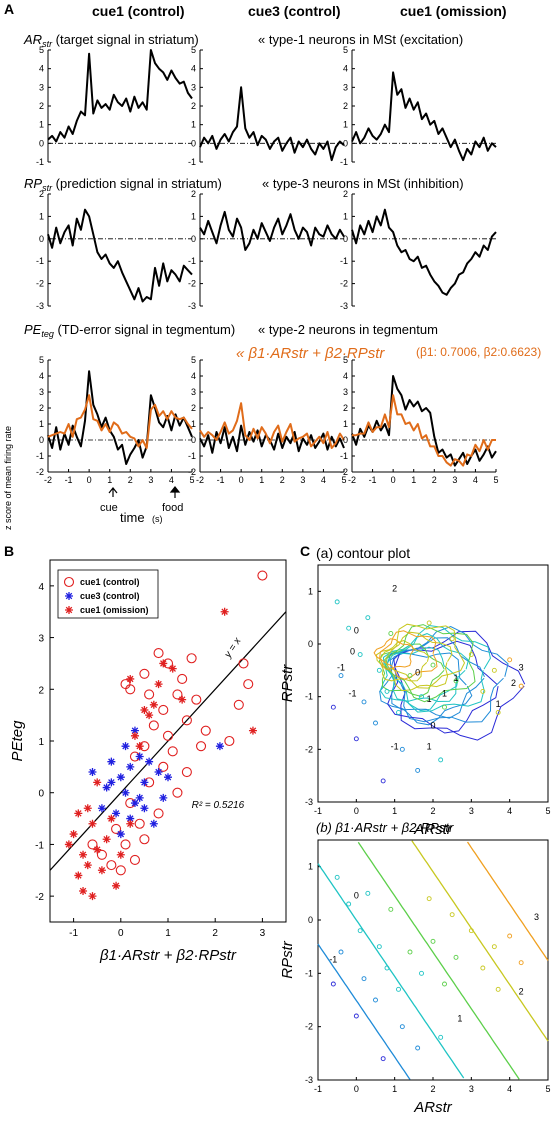  I want to click on row2-right: « type-3 neurons in MSt (inhibition), so click(363, 183).